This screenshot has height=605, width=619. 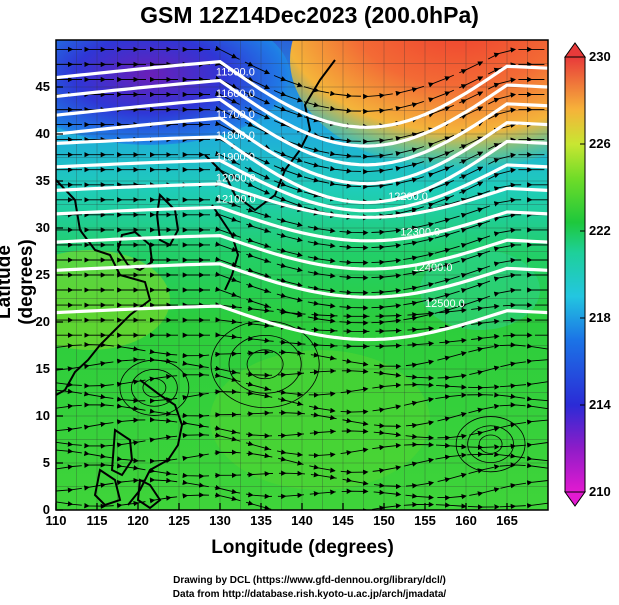 What do you see at coordinates (575, 274) in the screenshot?
I see `colorbar` at bounding box center [575, 274].